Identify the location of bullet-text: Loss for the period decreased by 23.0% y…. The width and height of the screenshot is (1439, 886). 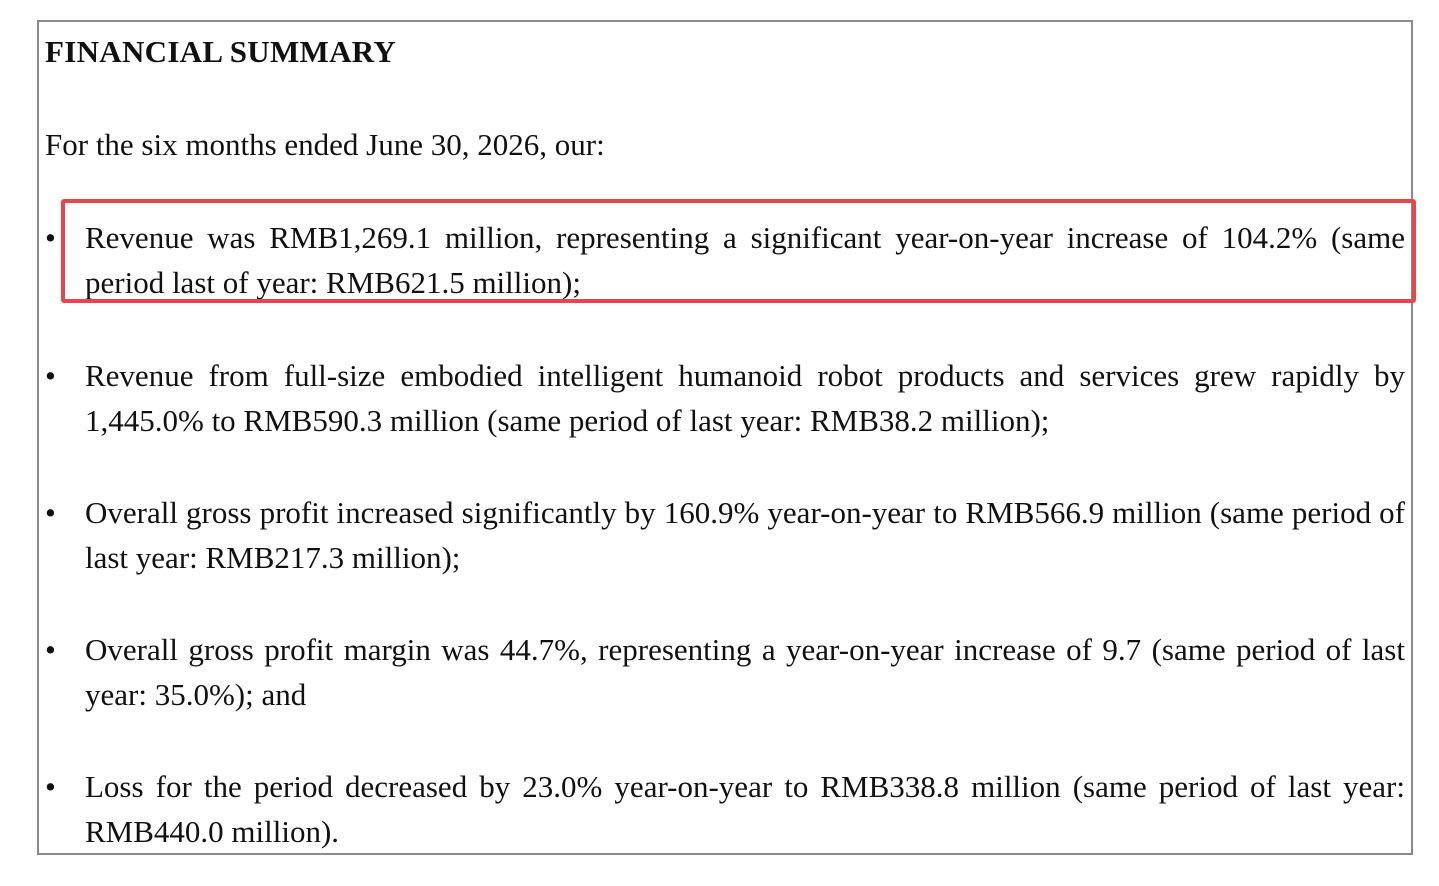
(745, 809).